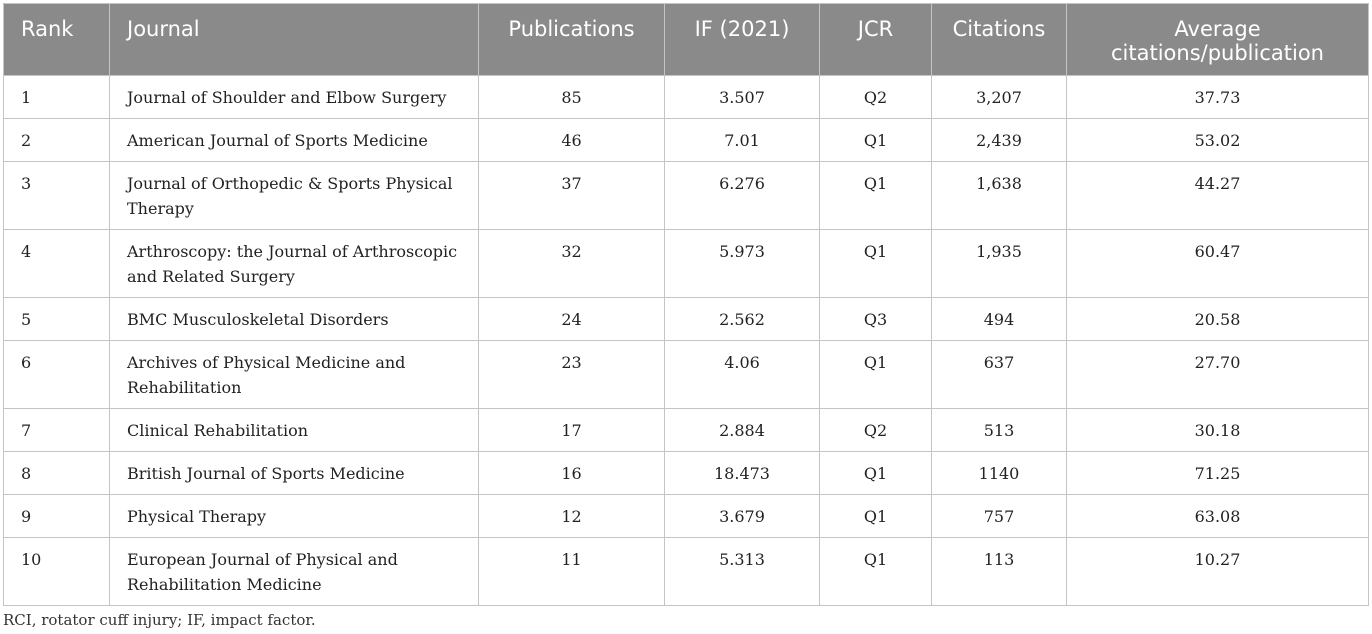 The image size is (1372, 634). What do you see at coordinates (571, 263) in the screenshot?
I see `cell-publications: 32` at bounding box center [571, 263].